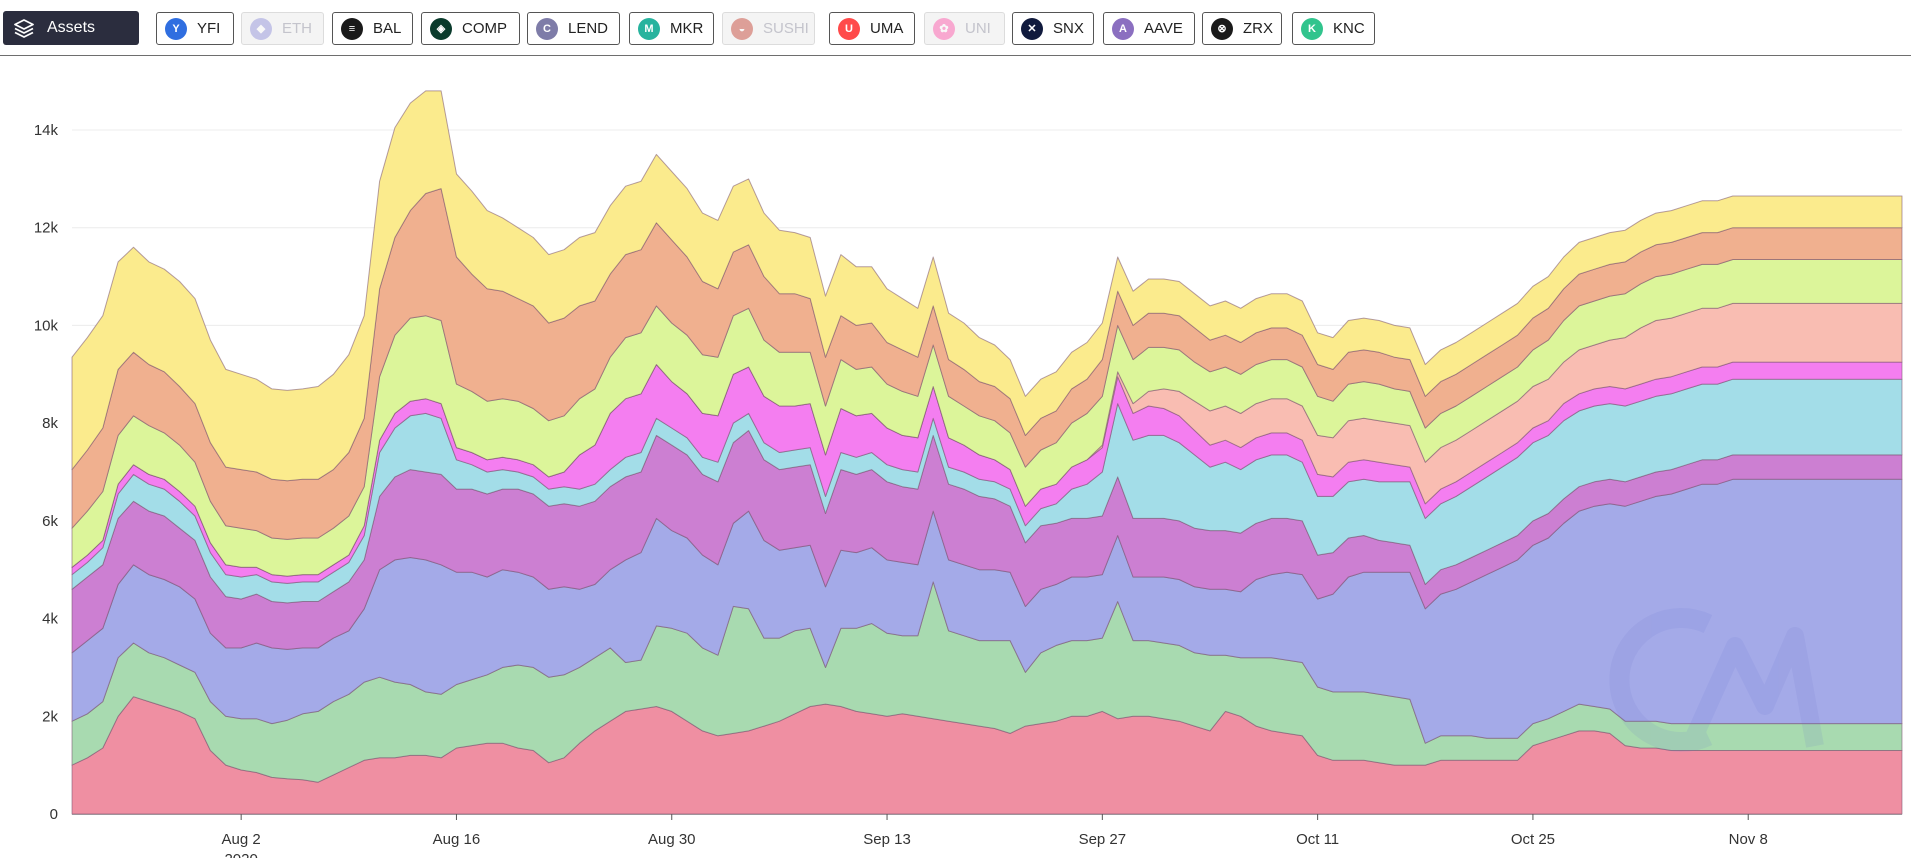 This screenshot has height=858, width=1911. I want to click on asset-chip-uma: U UMA, so click(872, 28).